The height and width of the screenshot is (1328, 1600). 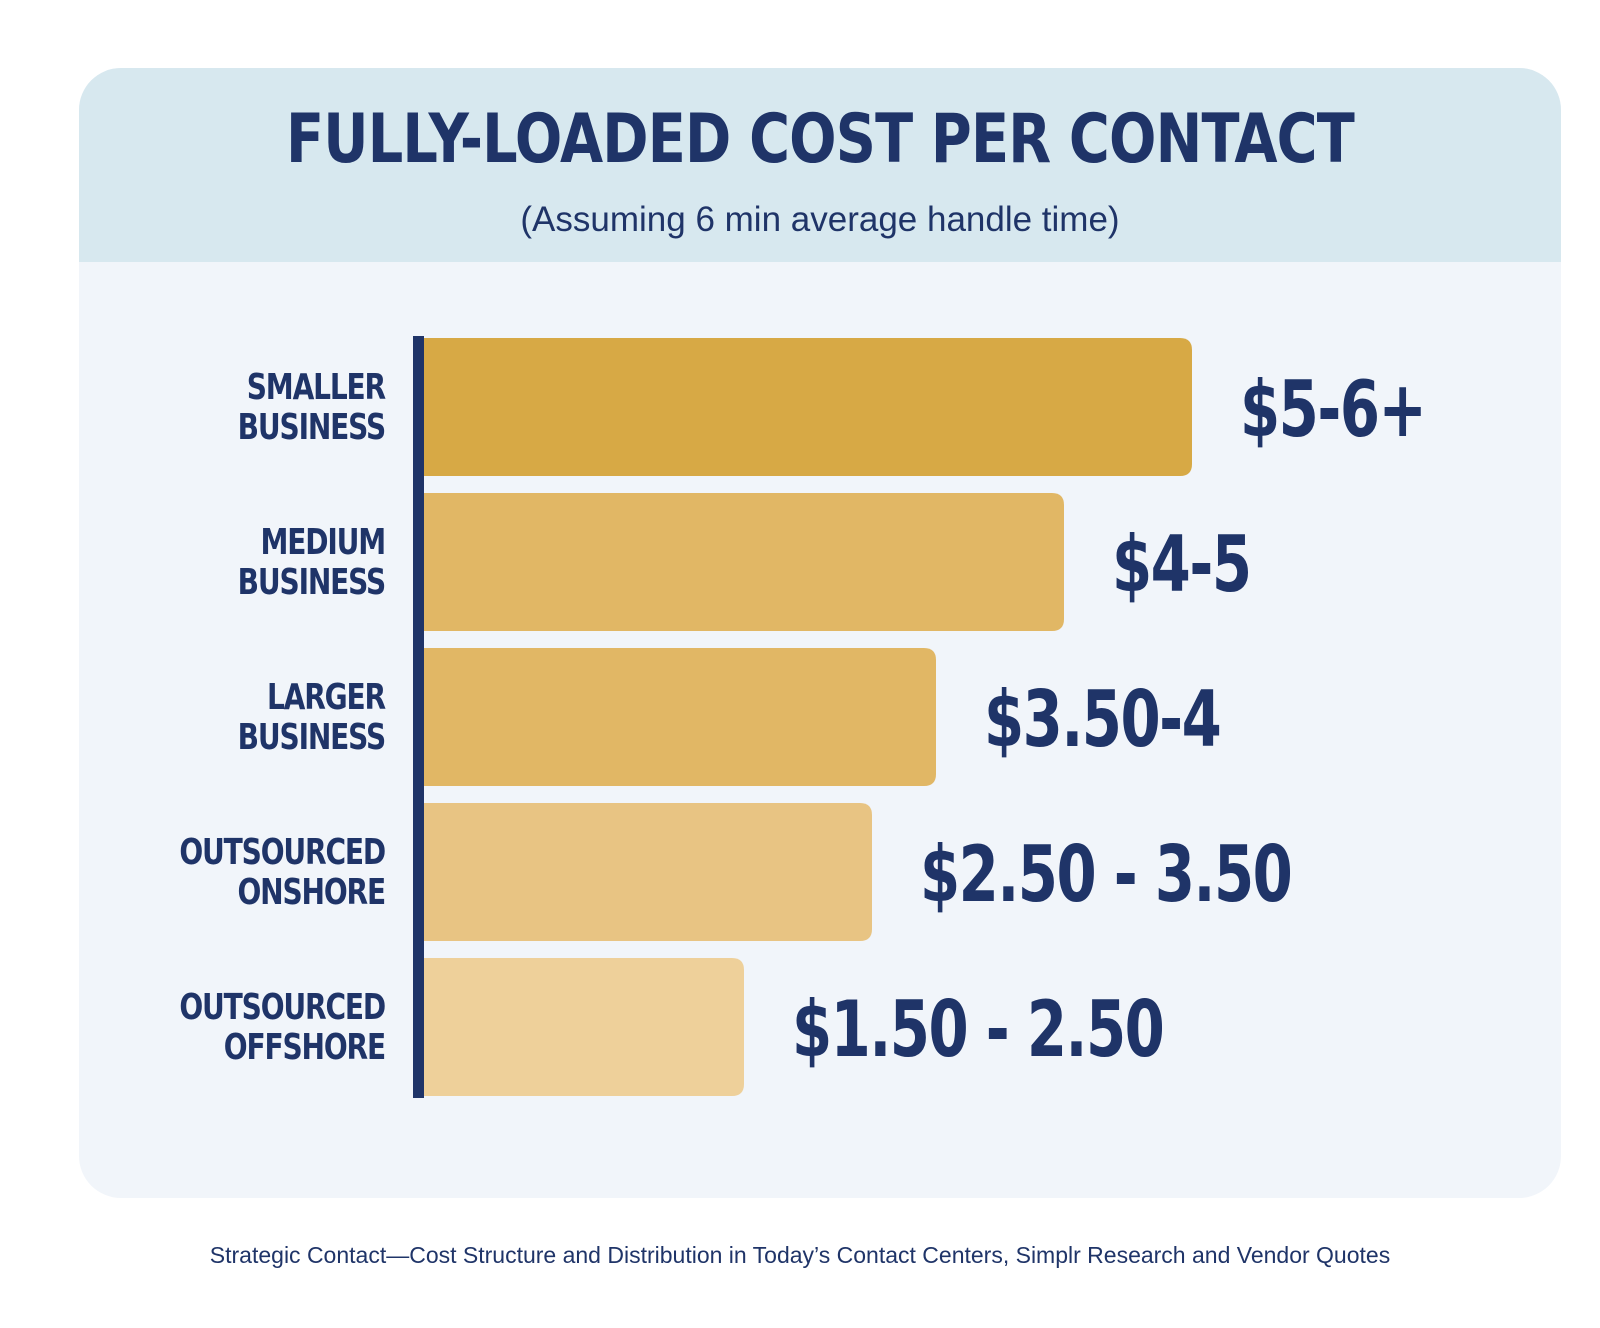 I want to click on category-label: ONSHORE, so click(x=311, y=892).